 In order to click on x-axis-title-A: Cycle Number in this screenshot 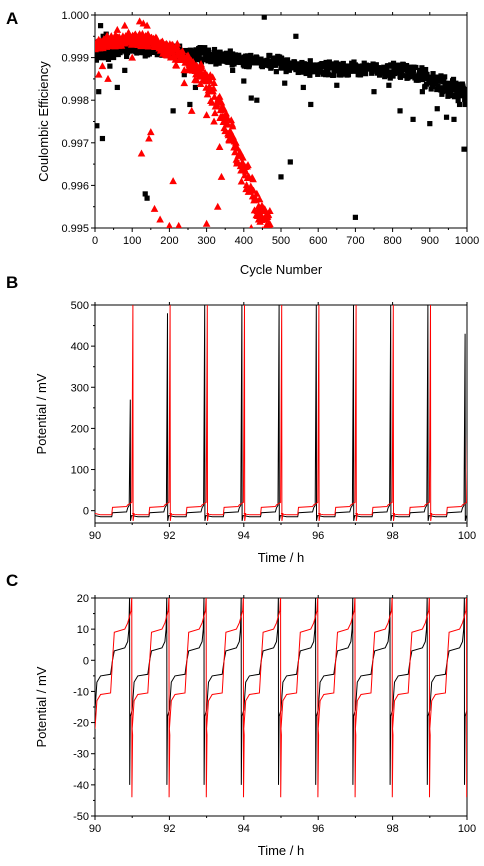, I will do `click(281, 269)`.